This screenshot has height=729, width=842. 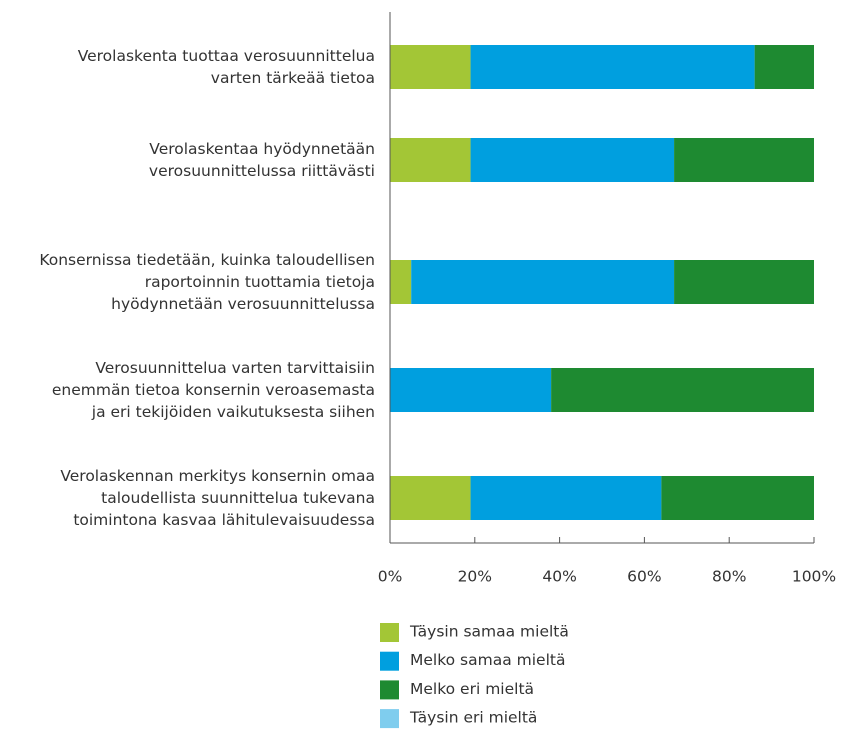 I want to click on legend-label: Täysin eri mieltä, so click(x=473, y=718).